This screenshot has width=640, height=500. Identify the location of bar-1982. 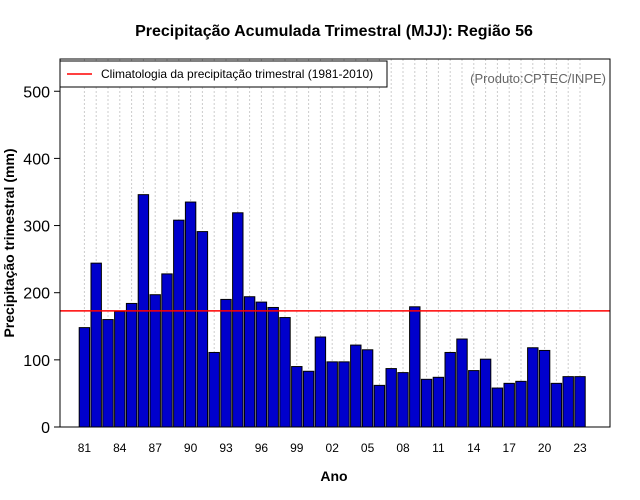
(96, 345).